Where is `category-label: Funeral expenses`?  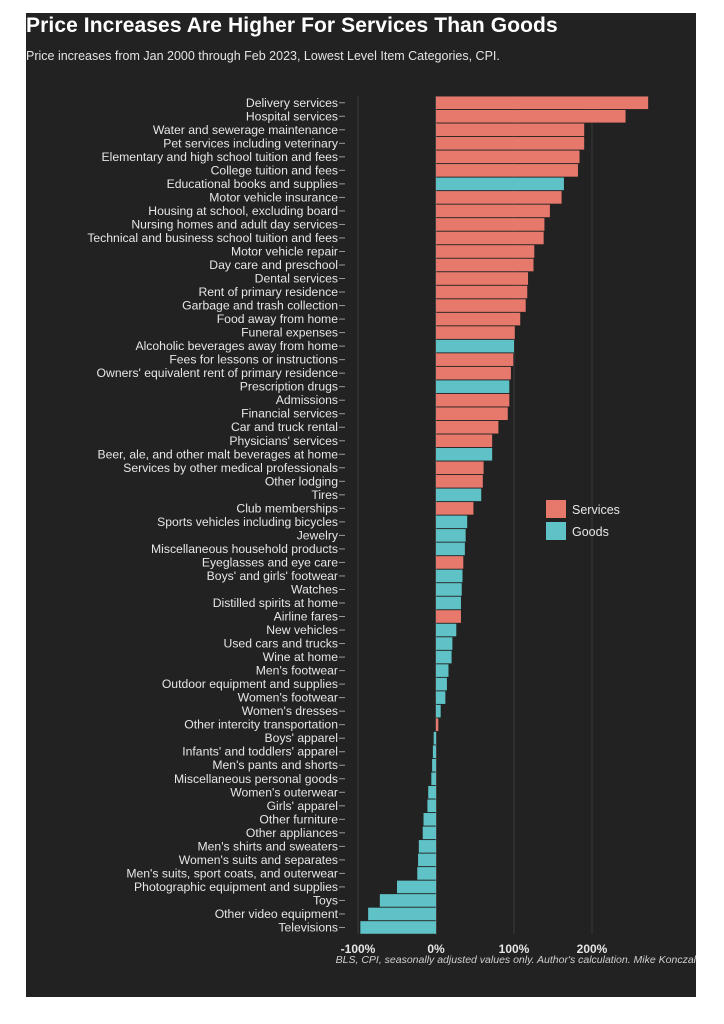 category-label: Funeral expenses is located at coordinates (289, 333).